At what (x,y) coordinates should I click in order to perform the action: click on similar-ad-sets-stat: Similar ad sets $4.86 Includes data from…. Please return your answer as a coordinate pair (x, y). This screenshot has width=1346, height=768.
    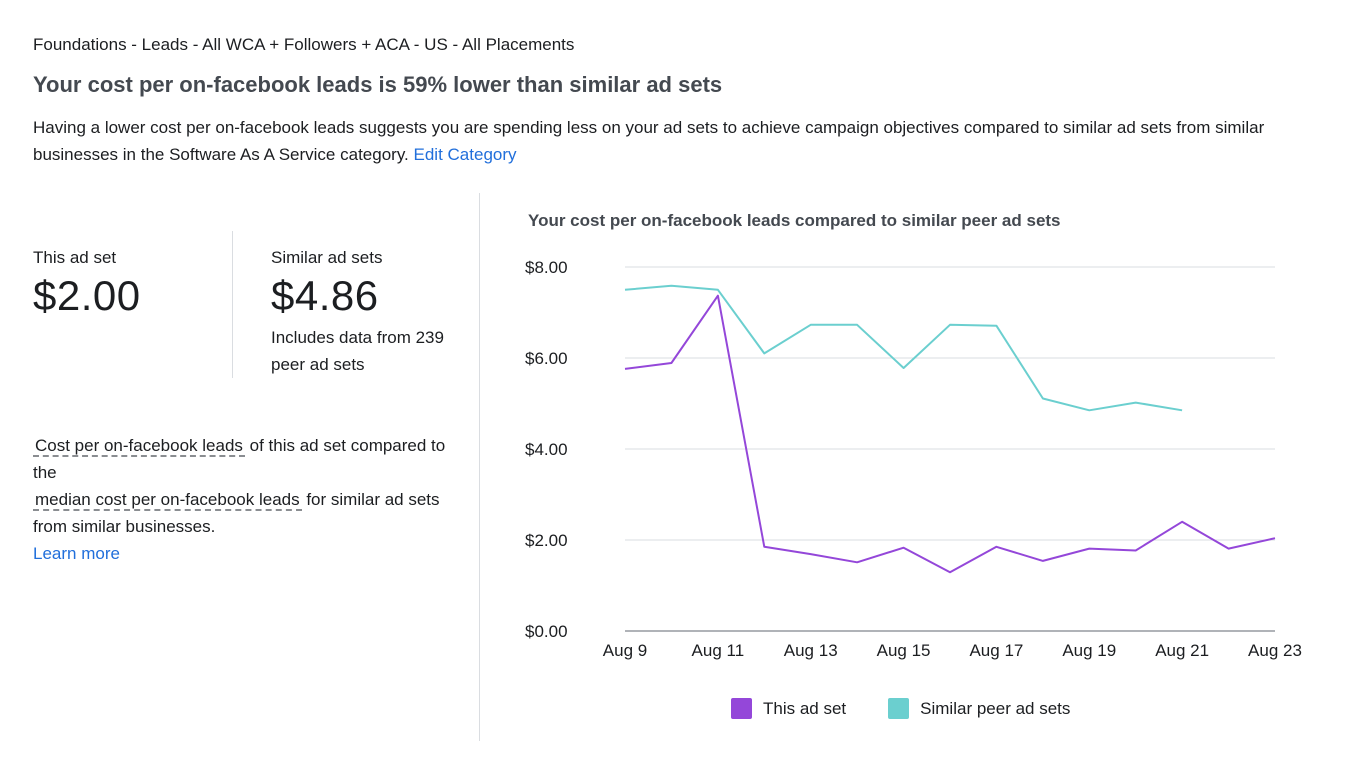
    Looking at the image, I should click on (361, 313).